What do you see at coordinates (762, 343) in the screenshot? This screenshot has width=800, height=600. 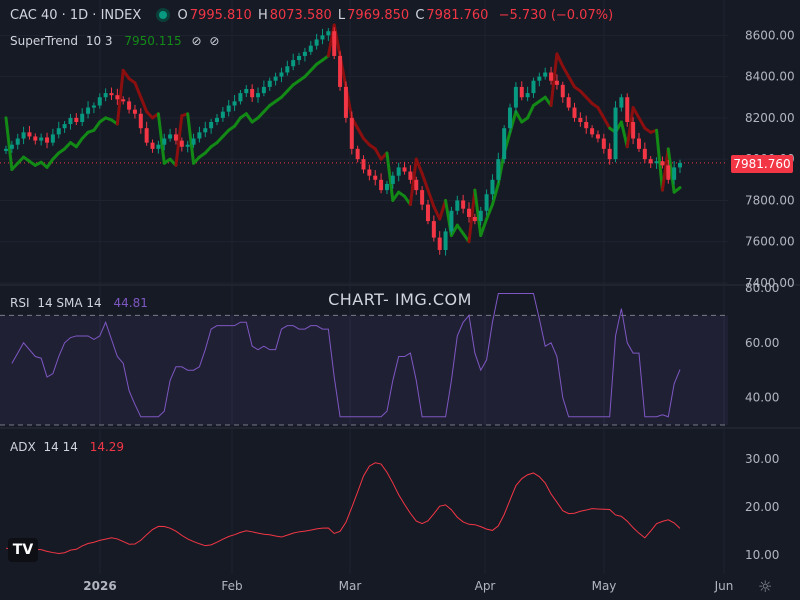 I see `rsi-y-tick: 60.00` at bounding box center [762, 343].